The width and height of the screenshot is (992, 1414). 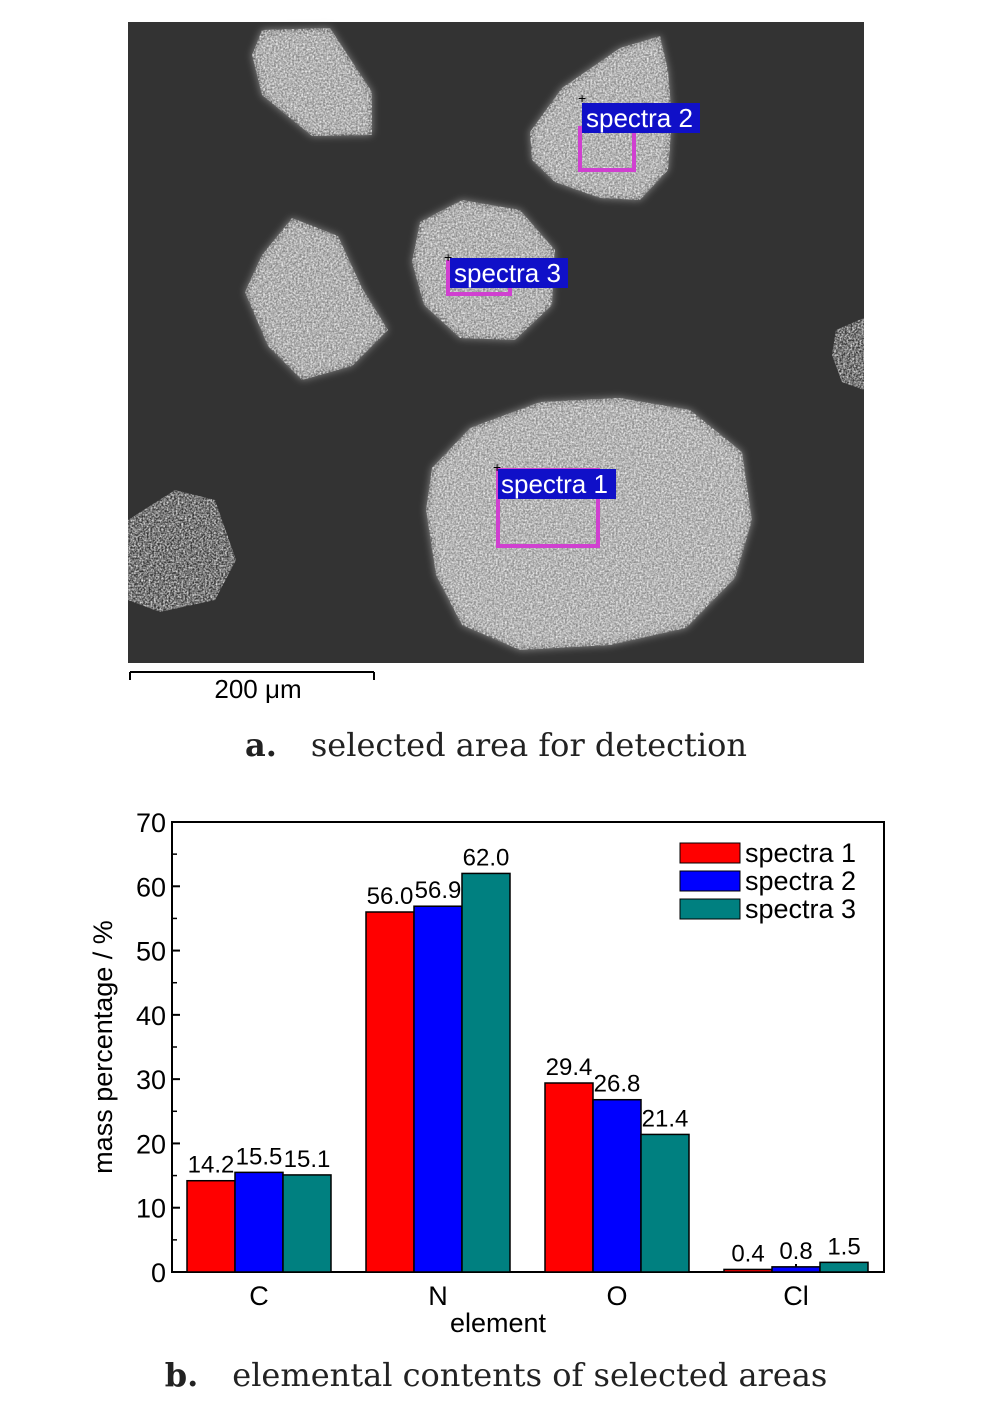 I want to click on caption-b: b. elemental contents of selected areas, so click(x=496, y=1375).